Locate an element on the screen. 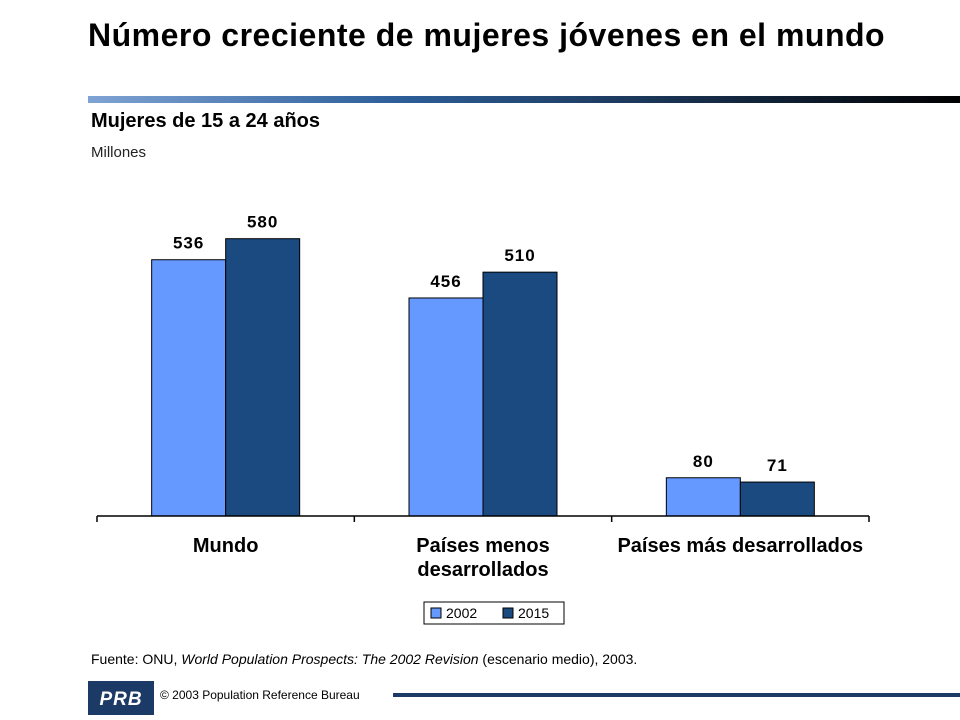  value-label-2002-1: 536 is located at coordinates (188, 243).